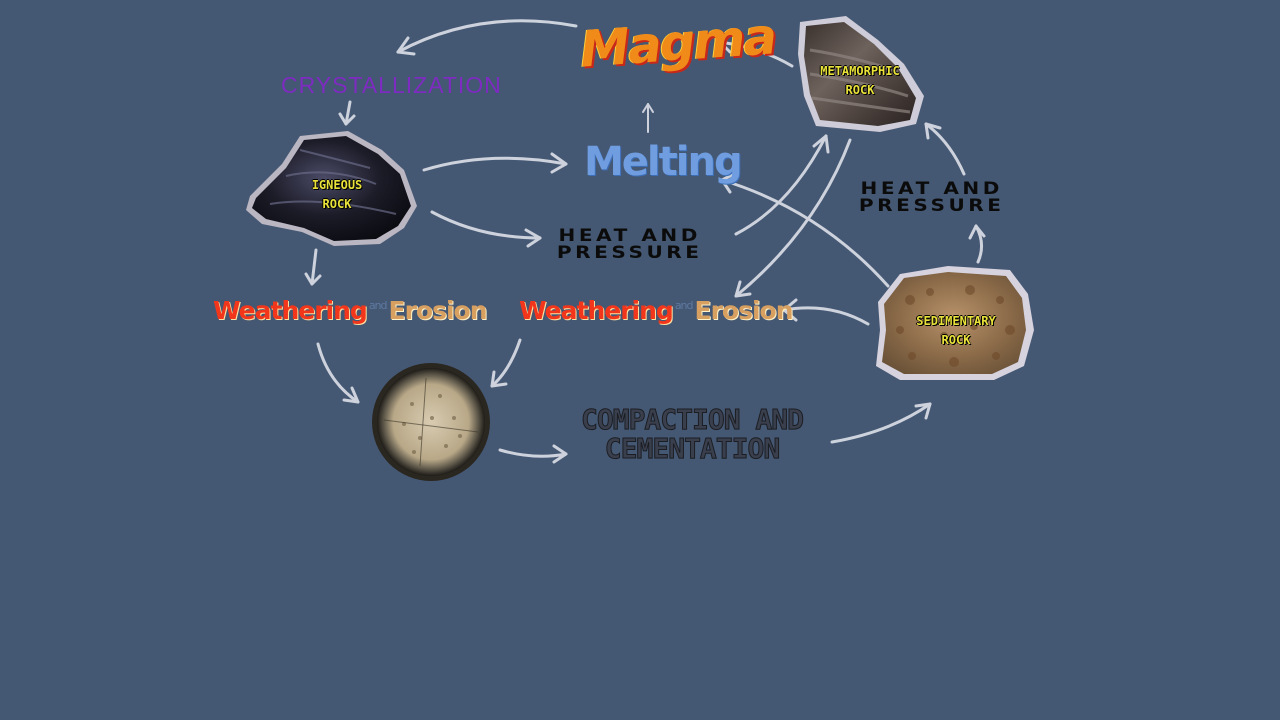 The width and height of the screenshot is (1280, 720). I want to click on sedimentary-rock-image, so click(955, 323).